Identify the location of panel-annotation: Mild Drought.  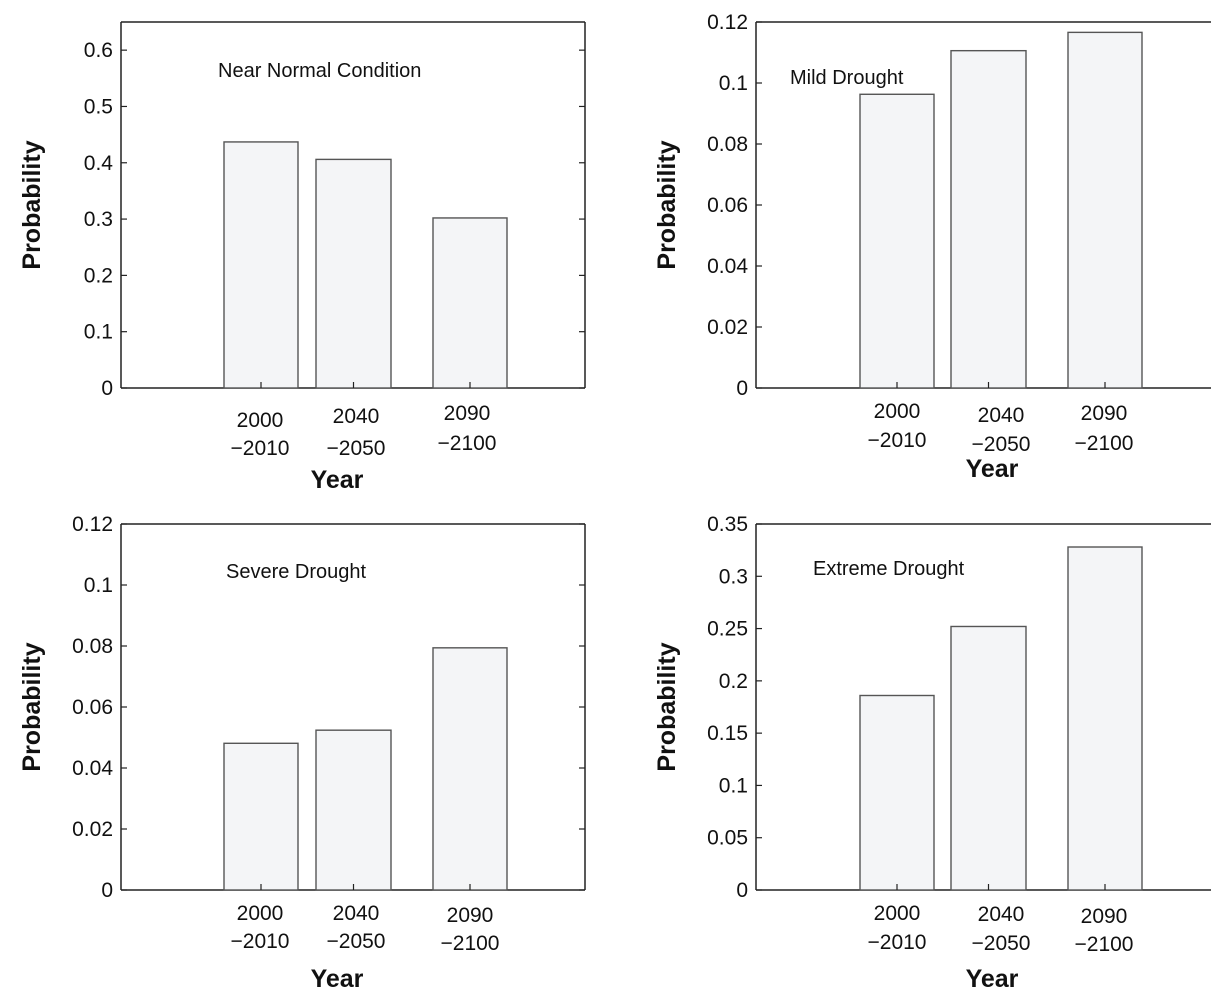
(847, 78).